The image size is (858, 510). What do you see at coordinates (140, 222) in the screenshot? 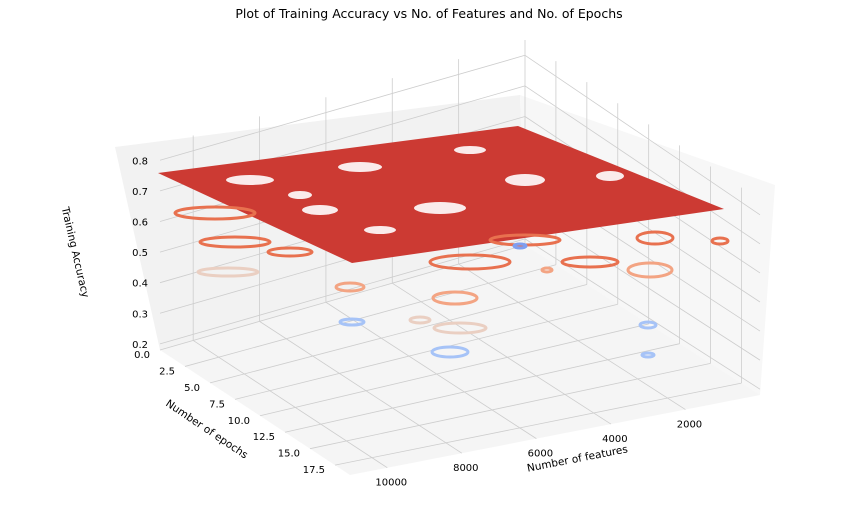
I see `z-tick-label: 0.6` at bounding box center [140, 222].